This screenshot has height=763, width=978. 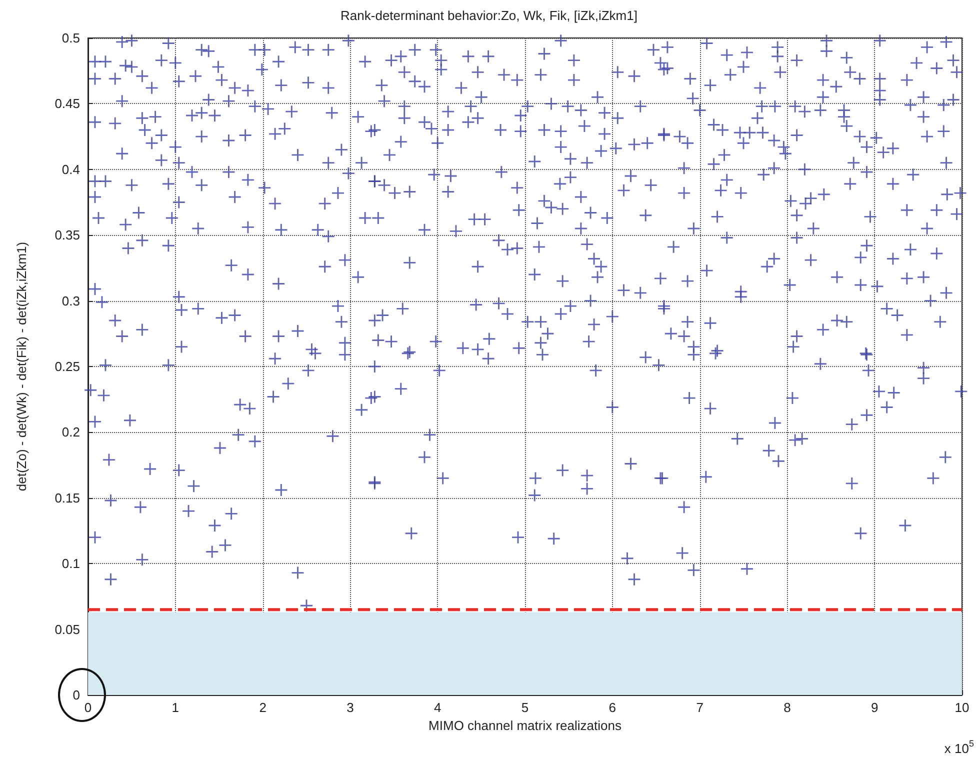 I want to click on x-tick-label: 5, so click(x=525, y=707).